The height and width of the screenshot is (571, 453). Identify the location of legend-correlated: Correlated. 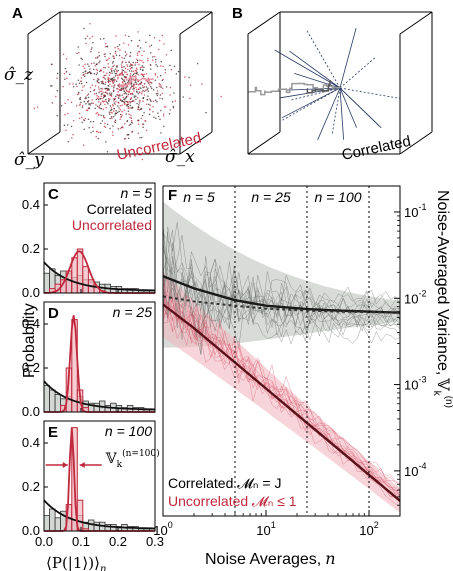
(119, 209).